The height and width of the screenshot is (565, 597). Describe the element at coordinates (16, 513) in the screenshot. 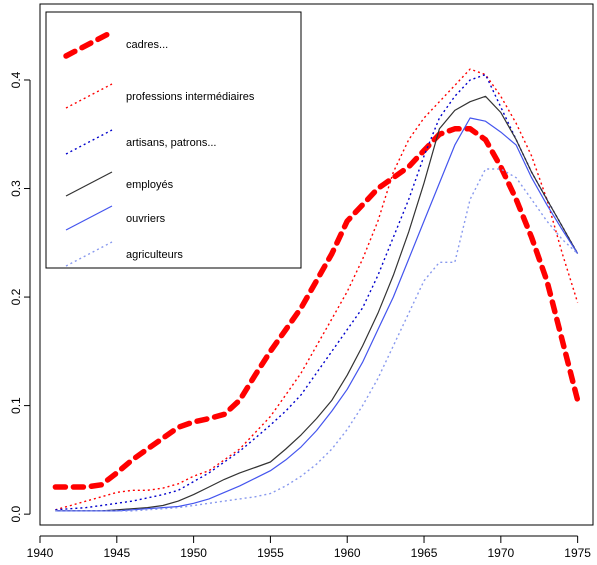

I see `y-tick-label: 0.0` at that location.